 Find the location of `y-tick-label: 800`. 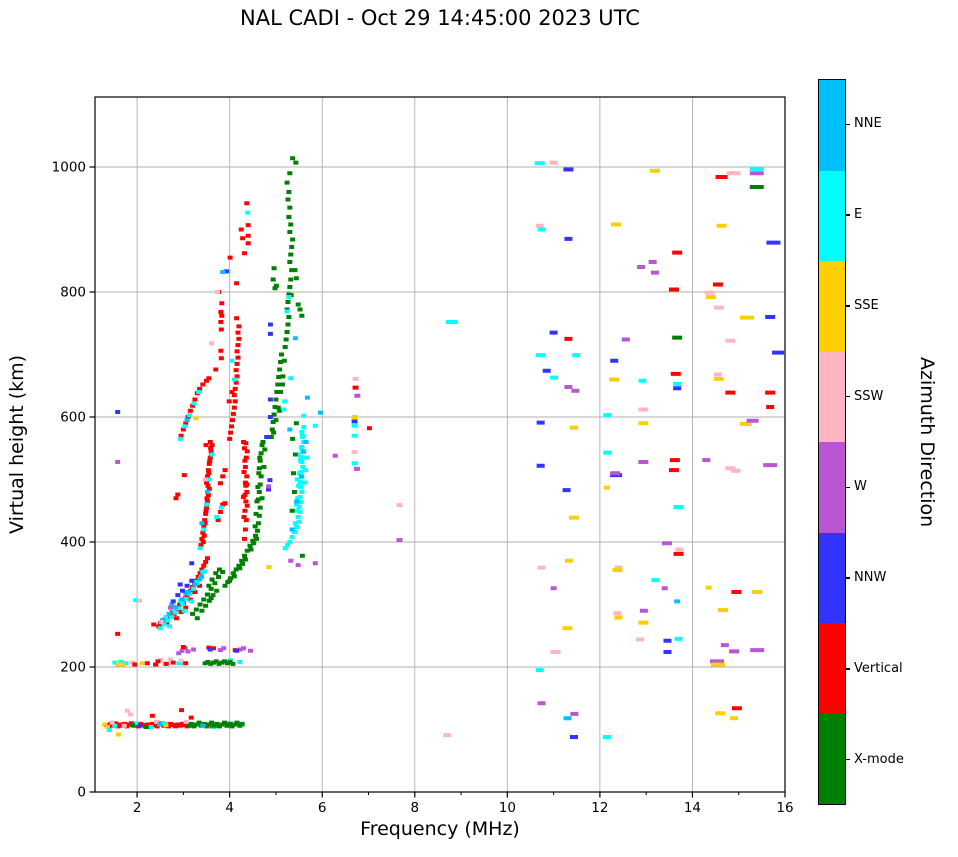

y-tick-label: 800 is located at coordinates (73, 293).